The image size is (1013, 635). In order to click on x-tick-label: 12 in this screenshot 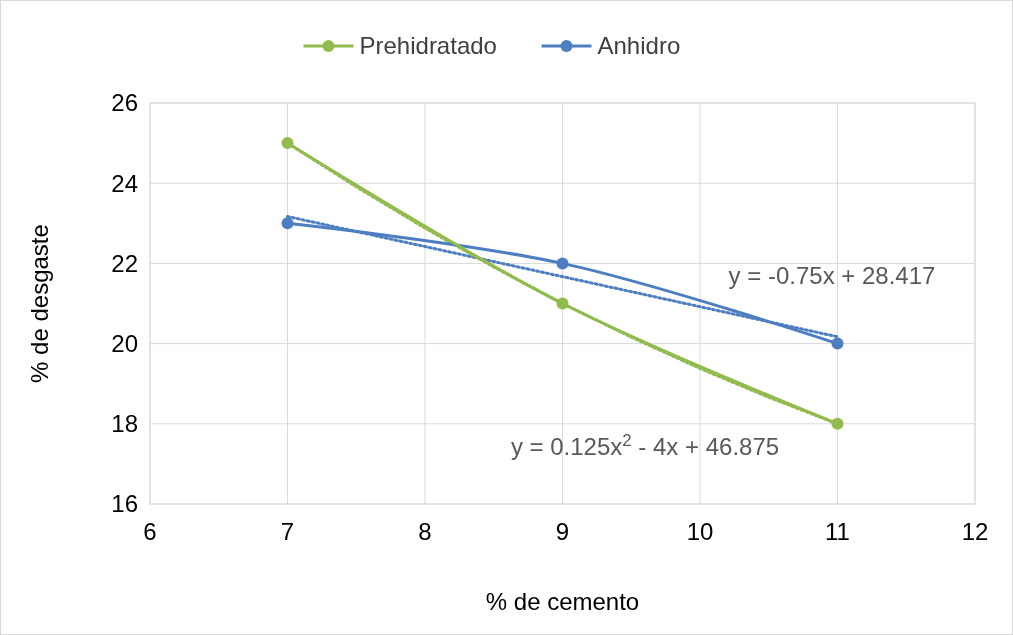, I will do `click(975, 531)`.